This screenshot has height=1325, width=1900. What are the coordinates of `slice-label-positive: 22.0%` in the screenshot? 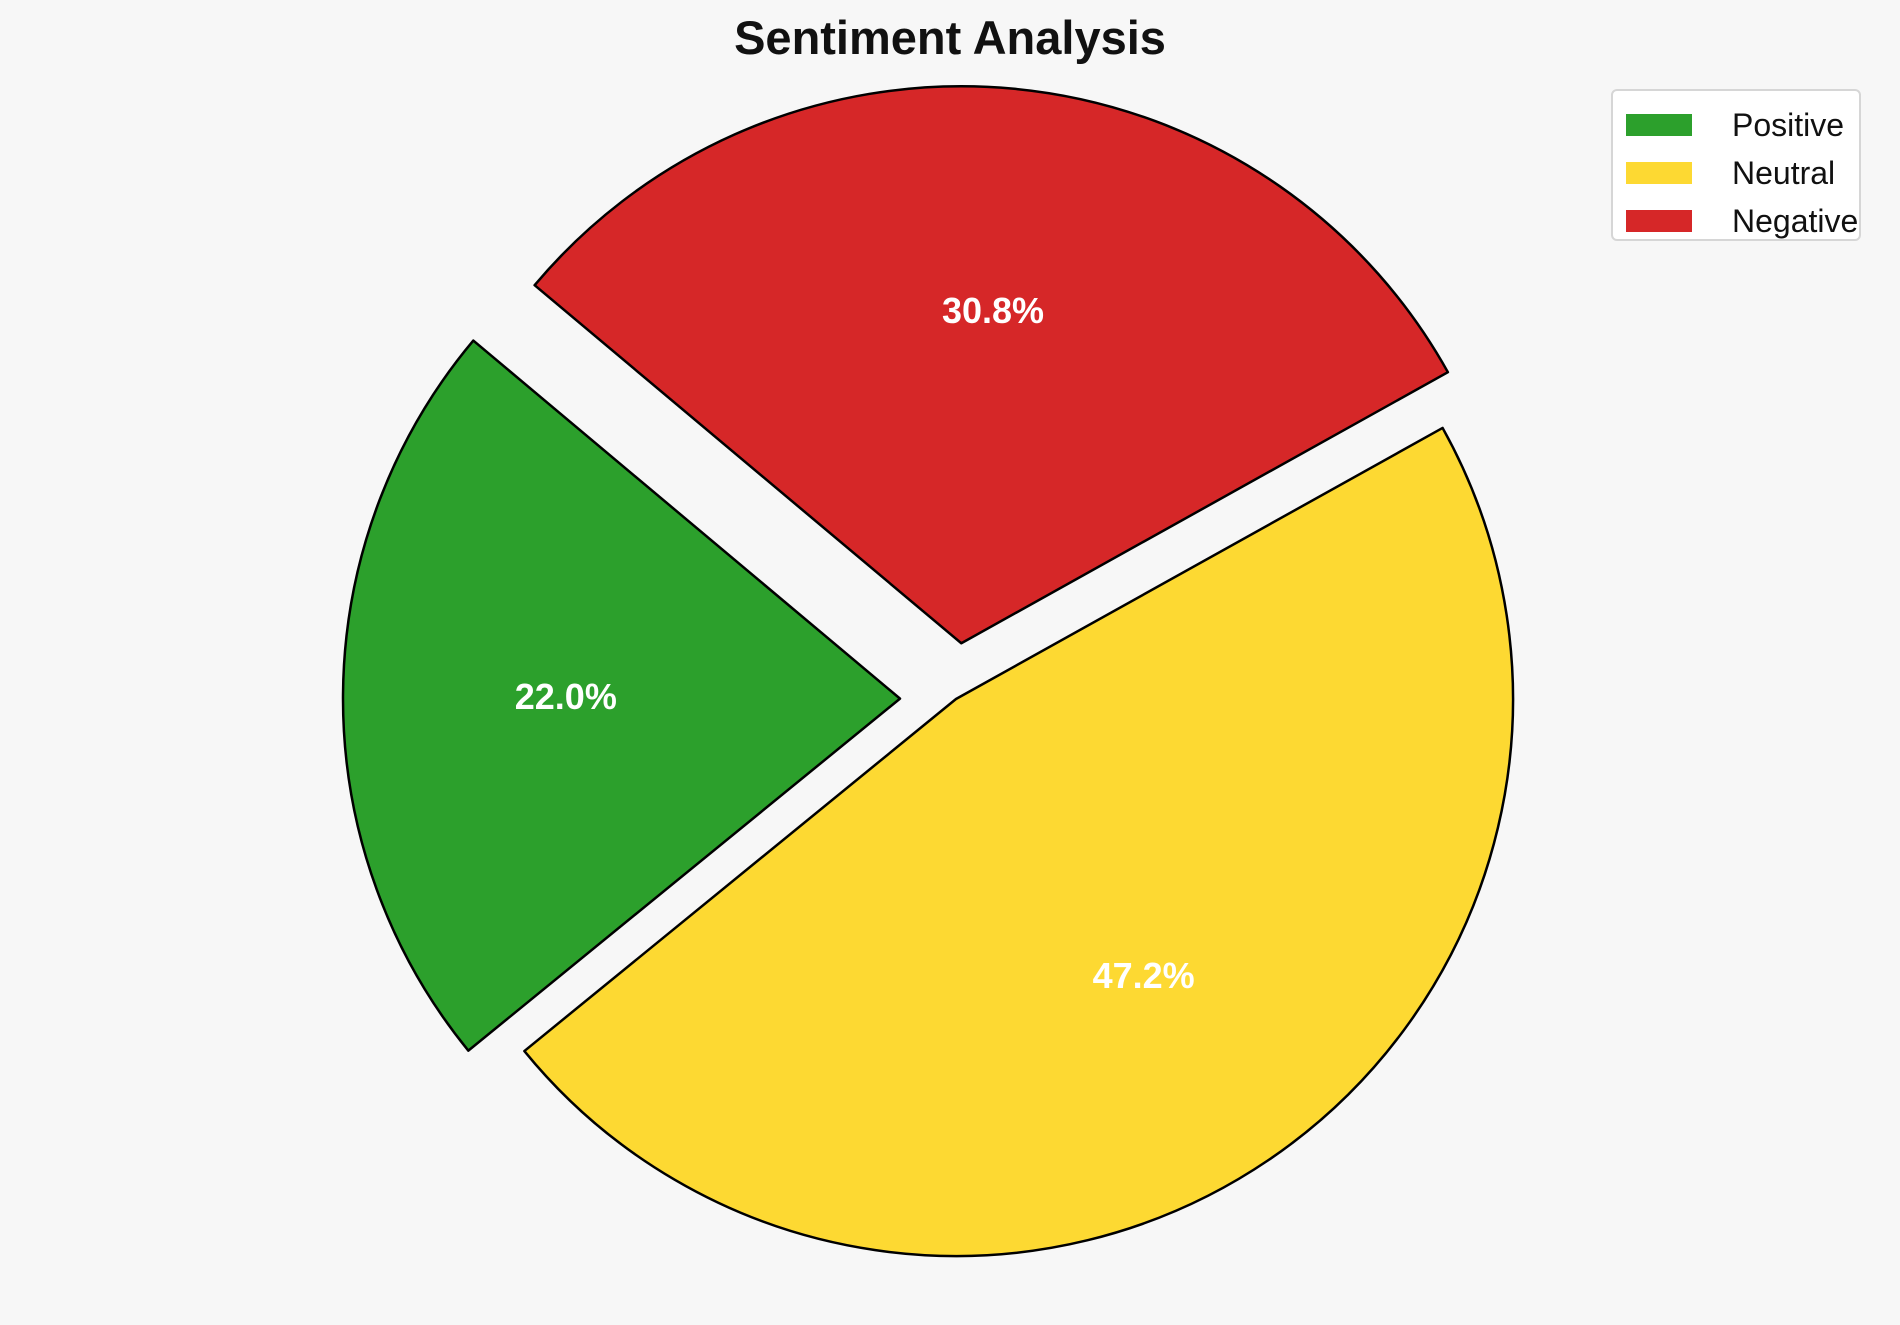 It's located at (566, 696).